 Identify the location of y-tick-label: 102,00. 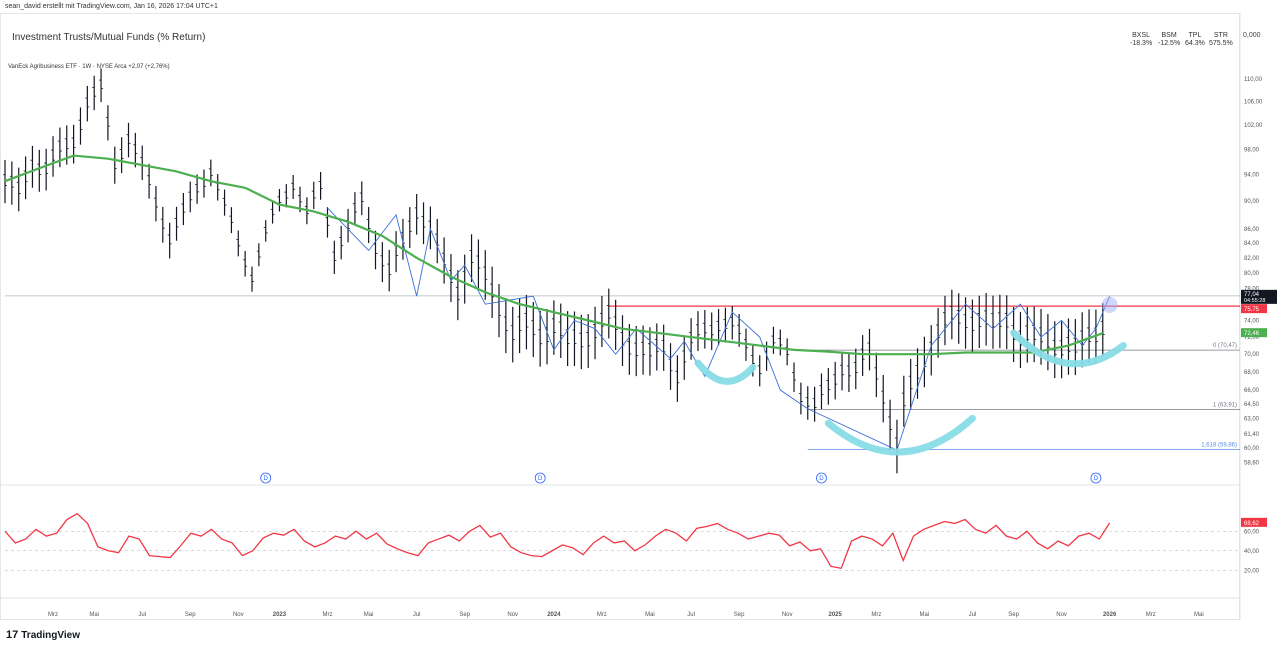
(1253, 126).